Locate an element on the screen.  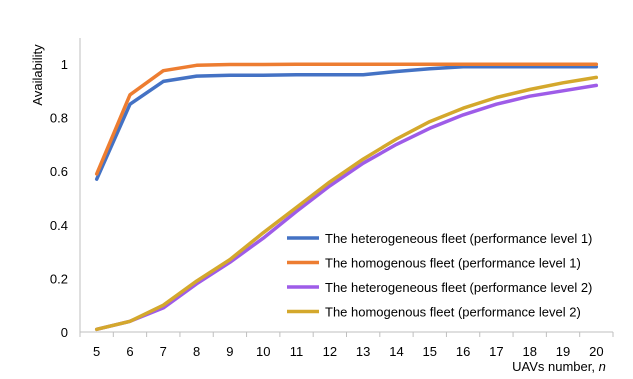
x-tick-label: 10 is located at coordinates (263, 351).